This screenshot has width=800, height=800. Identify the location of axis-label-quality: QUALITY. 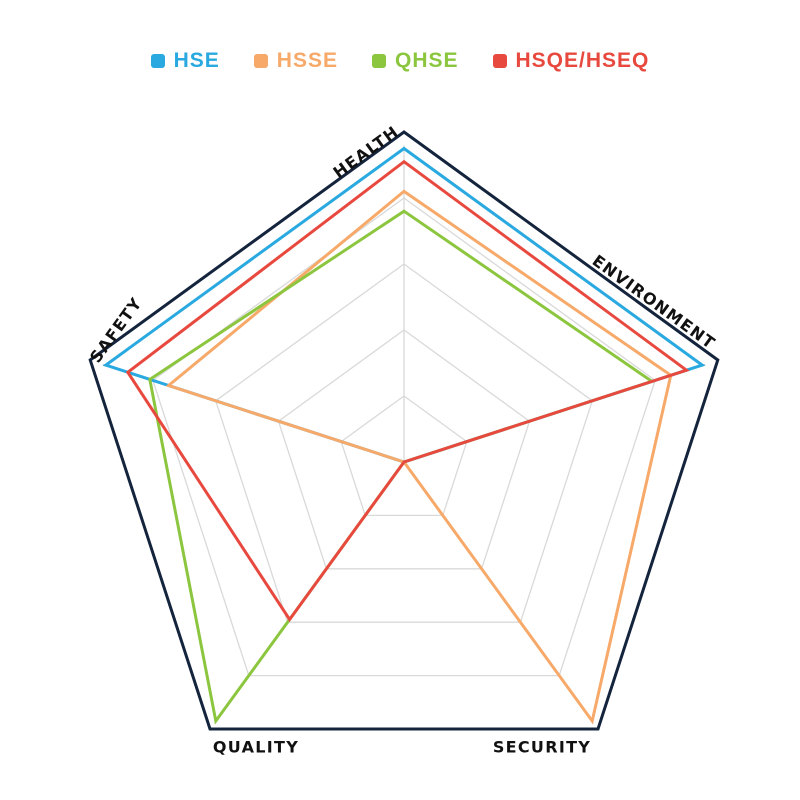
(256, 747).